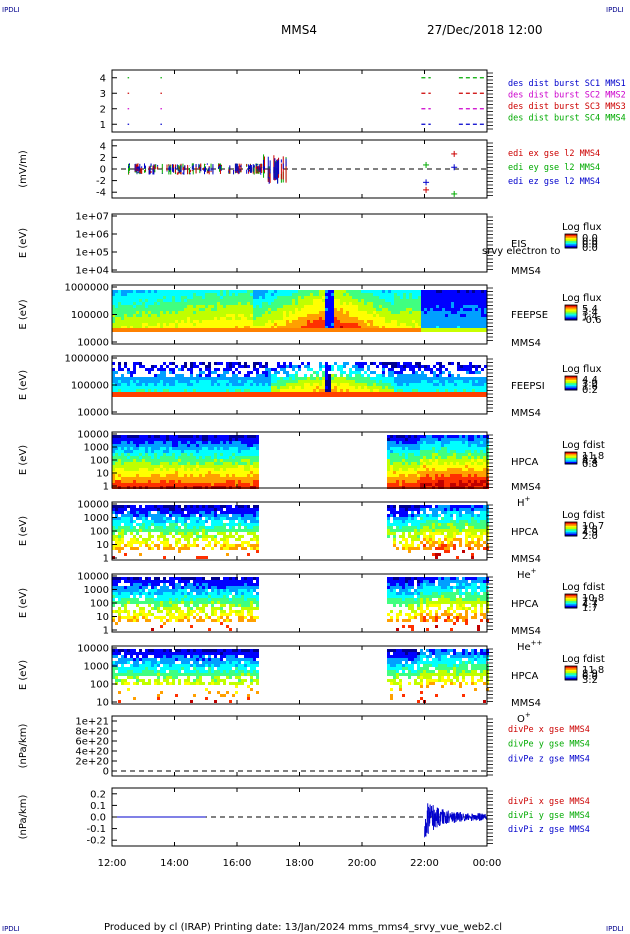 The image size is (630, 934). Describe the element at coordinates (90, 386) in the screenshot. I see `y-tick-label: 100000` at that location.